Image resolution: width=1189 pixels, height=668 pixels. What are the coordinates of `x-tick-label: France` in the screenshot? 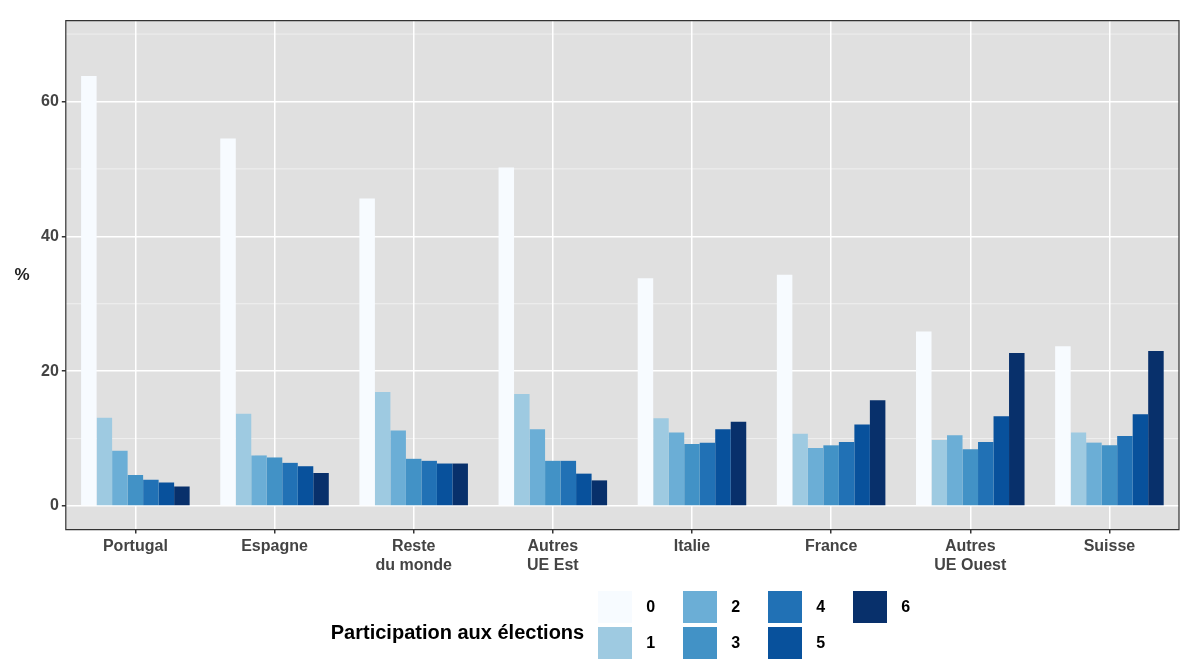 It's located at (831, 545).